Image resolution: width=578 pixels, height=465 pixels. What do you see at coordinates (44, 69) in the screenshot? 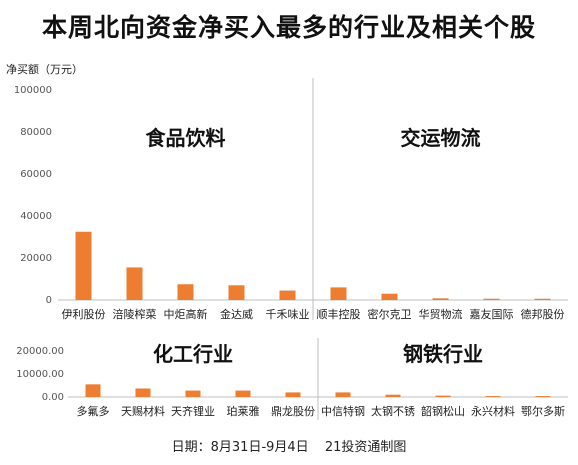
I see `y-axis-label: 净买额（万元）` at bounding box center [44, 69].